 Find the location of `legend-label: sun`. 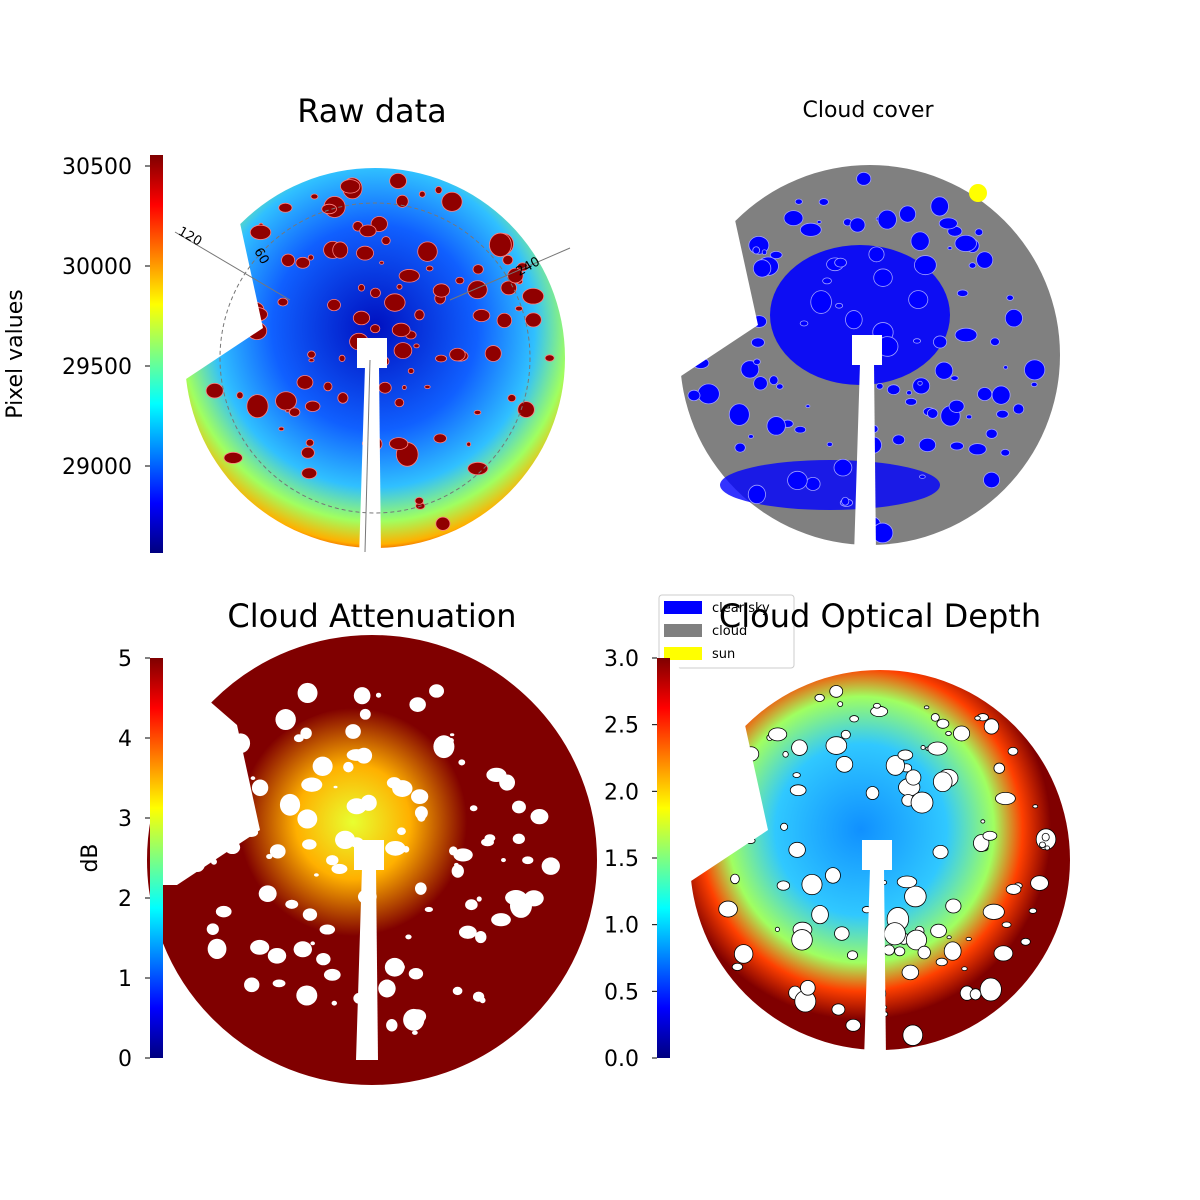

legend-label: sun is located at coordinates (723, 654).